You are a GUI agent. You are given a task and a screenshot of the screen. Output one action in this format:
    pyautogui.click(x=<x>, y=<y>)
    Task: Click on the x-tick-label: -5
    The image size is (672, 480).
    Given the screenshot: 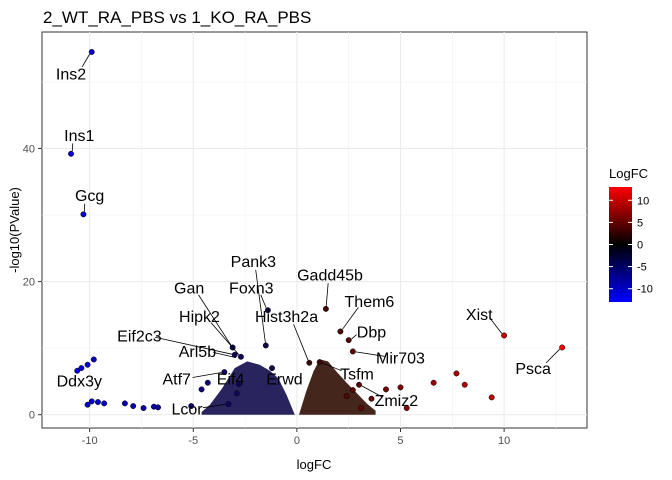 What is the action you would take?
    pyautogui.click(x=193, y=441)
    